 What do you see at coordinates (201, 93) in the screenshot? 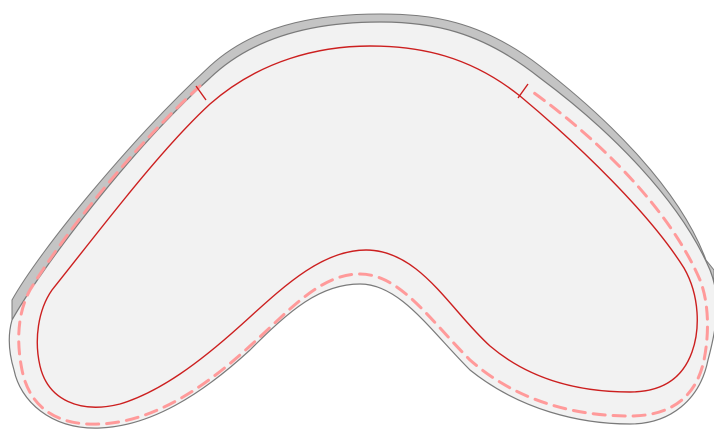
I see `left-tick-mark` at bounding box center [201, 93].